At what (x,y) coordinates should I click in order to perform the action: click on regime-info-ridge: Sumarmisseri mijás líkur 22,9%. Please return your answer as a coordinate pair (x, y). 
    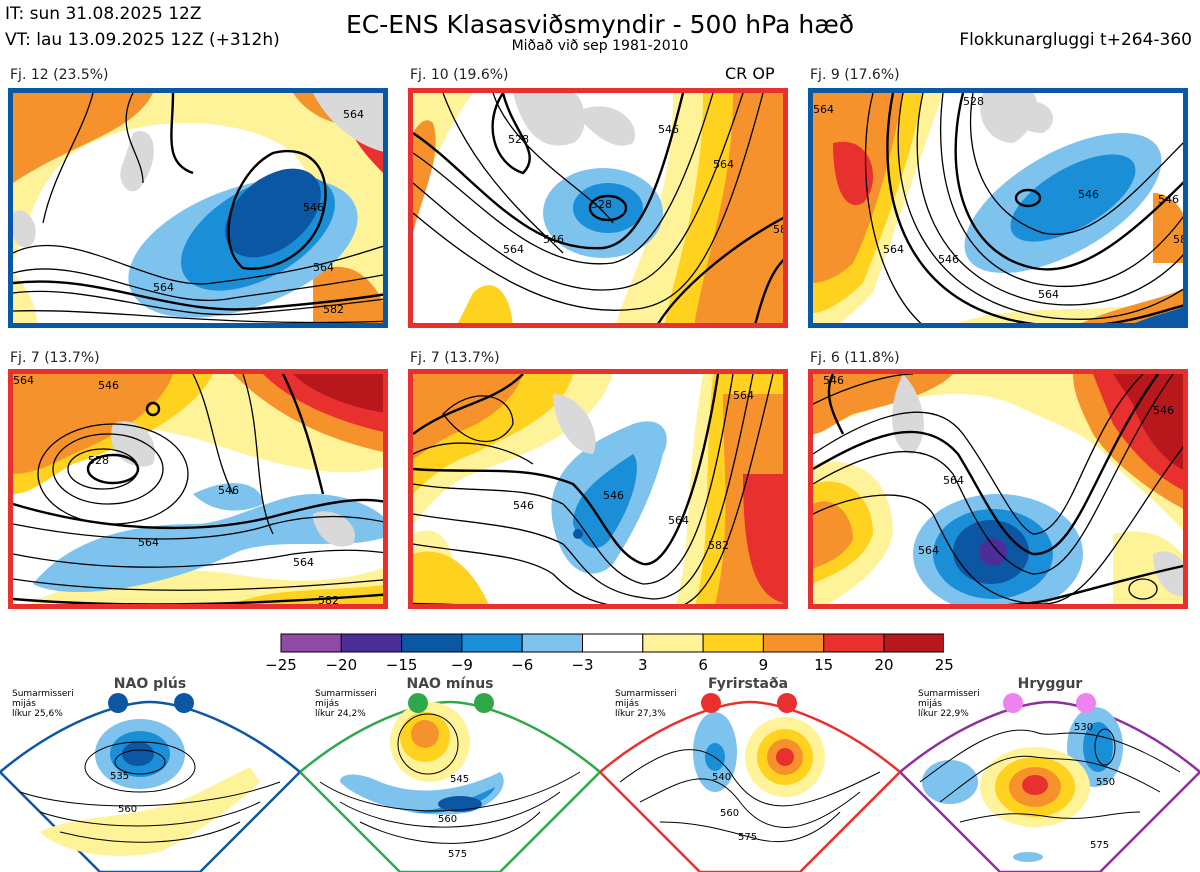
    Looking at the image, I should click on (949, 704).